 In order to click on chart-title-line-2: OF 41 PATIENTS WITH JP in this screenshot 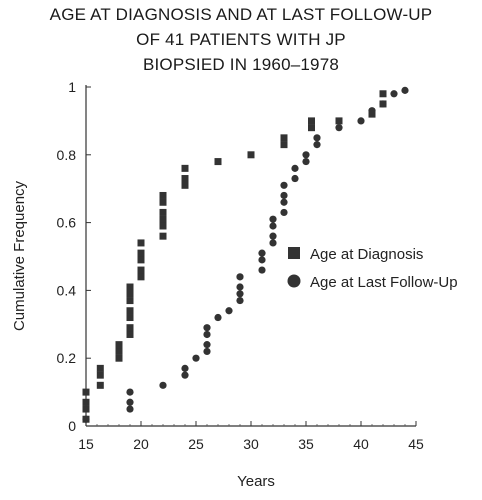, I will do `click(241, 39)`.